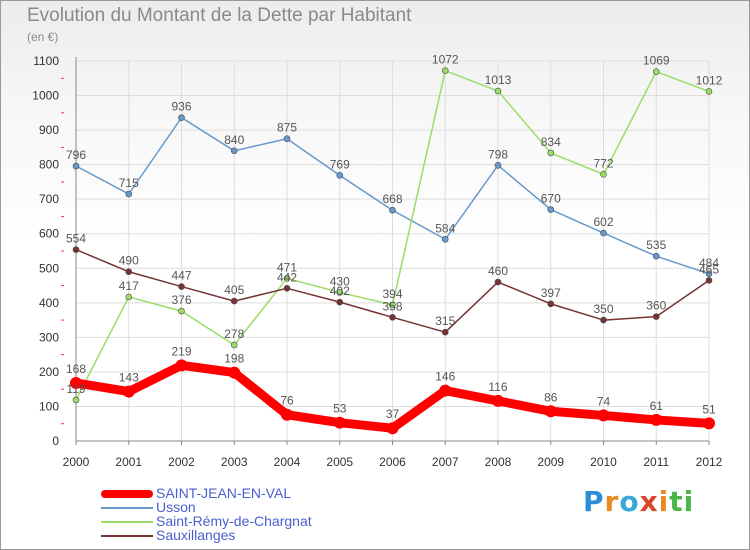  Describe the element at coordinates (392, 199) in the screenshot. I see `data-label: 668` at that location.